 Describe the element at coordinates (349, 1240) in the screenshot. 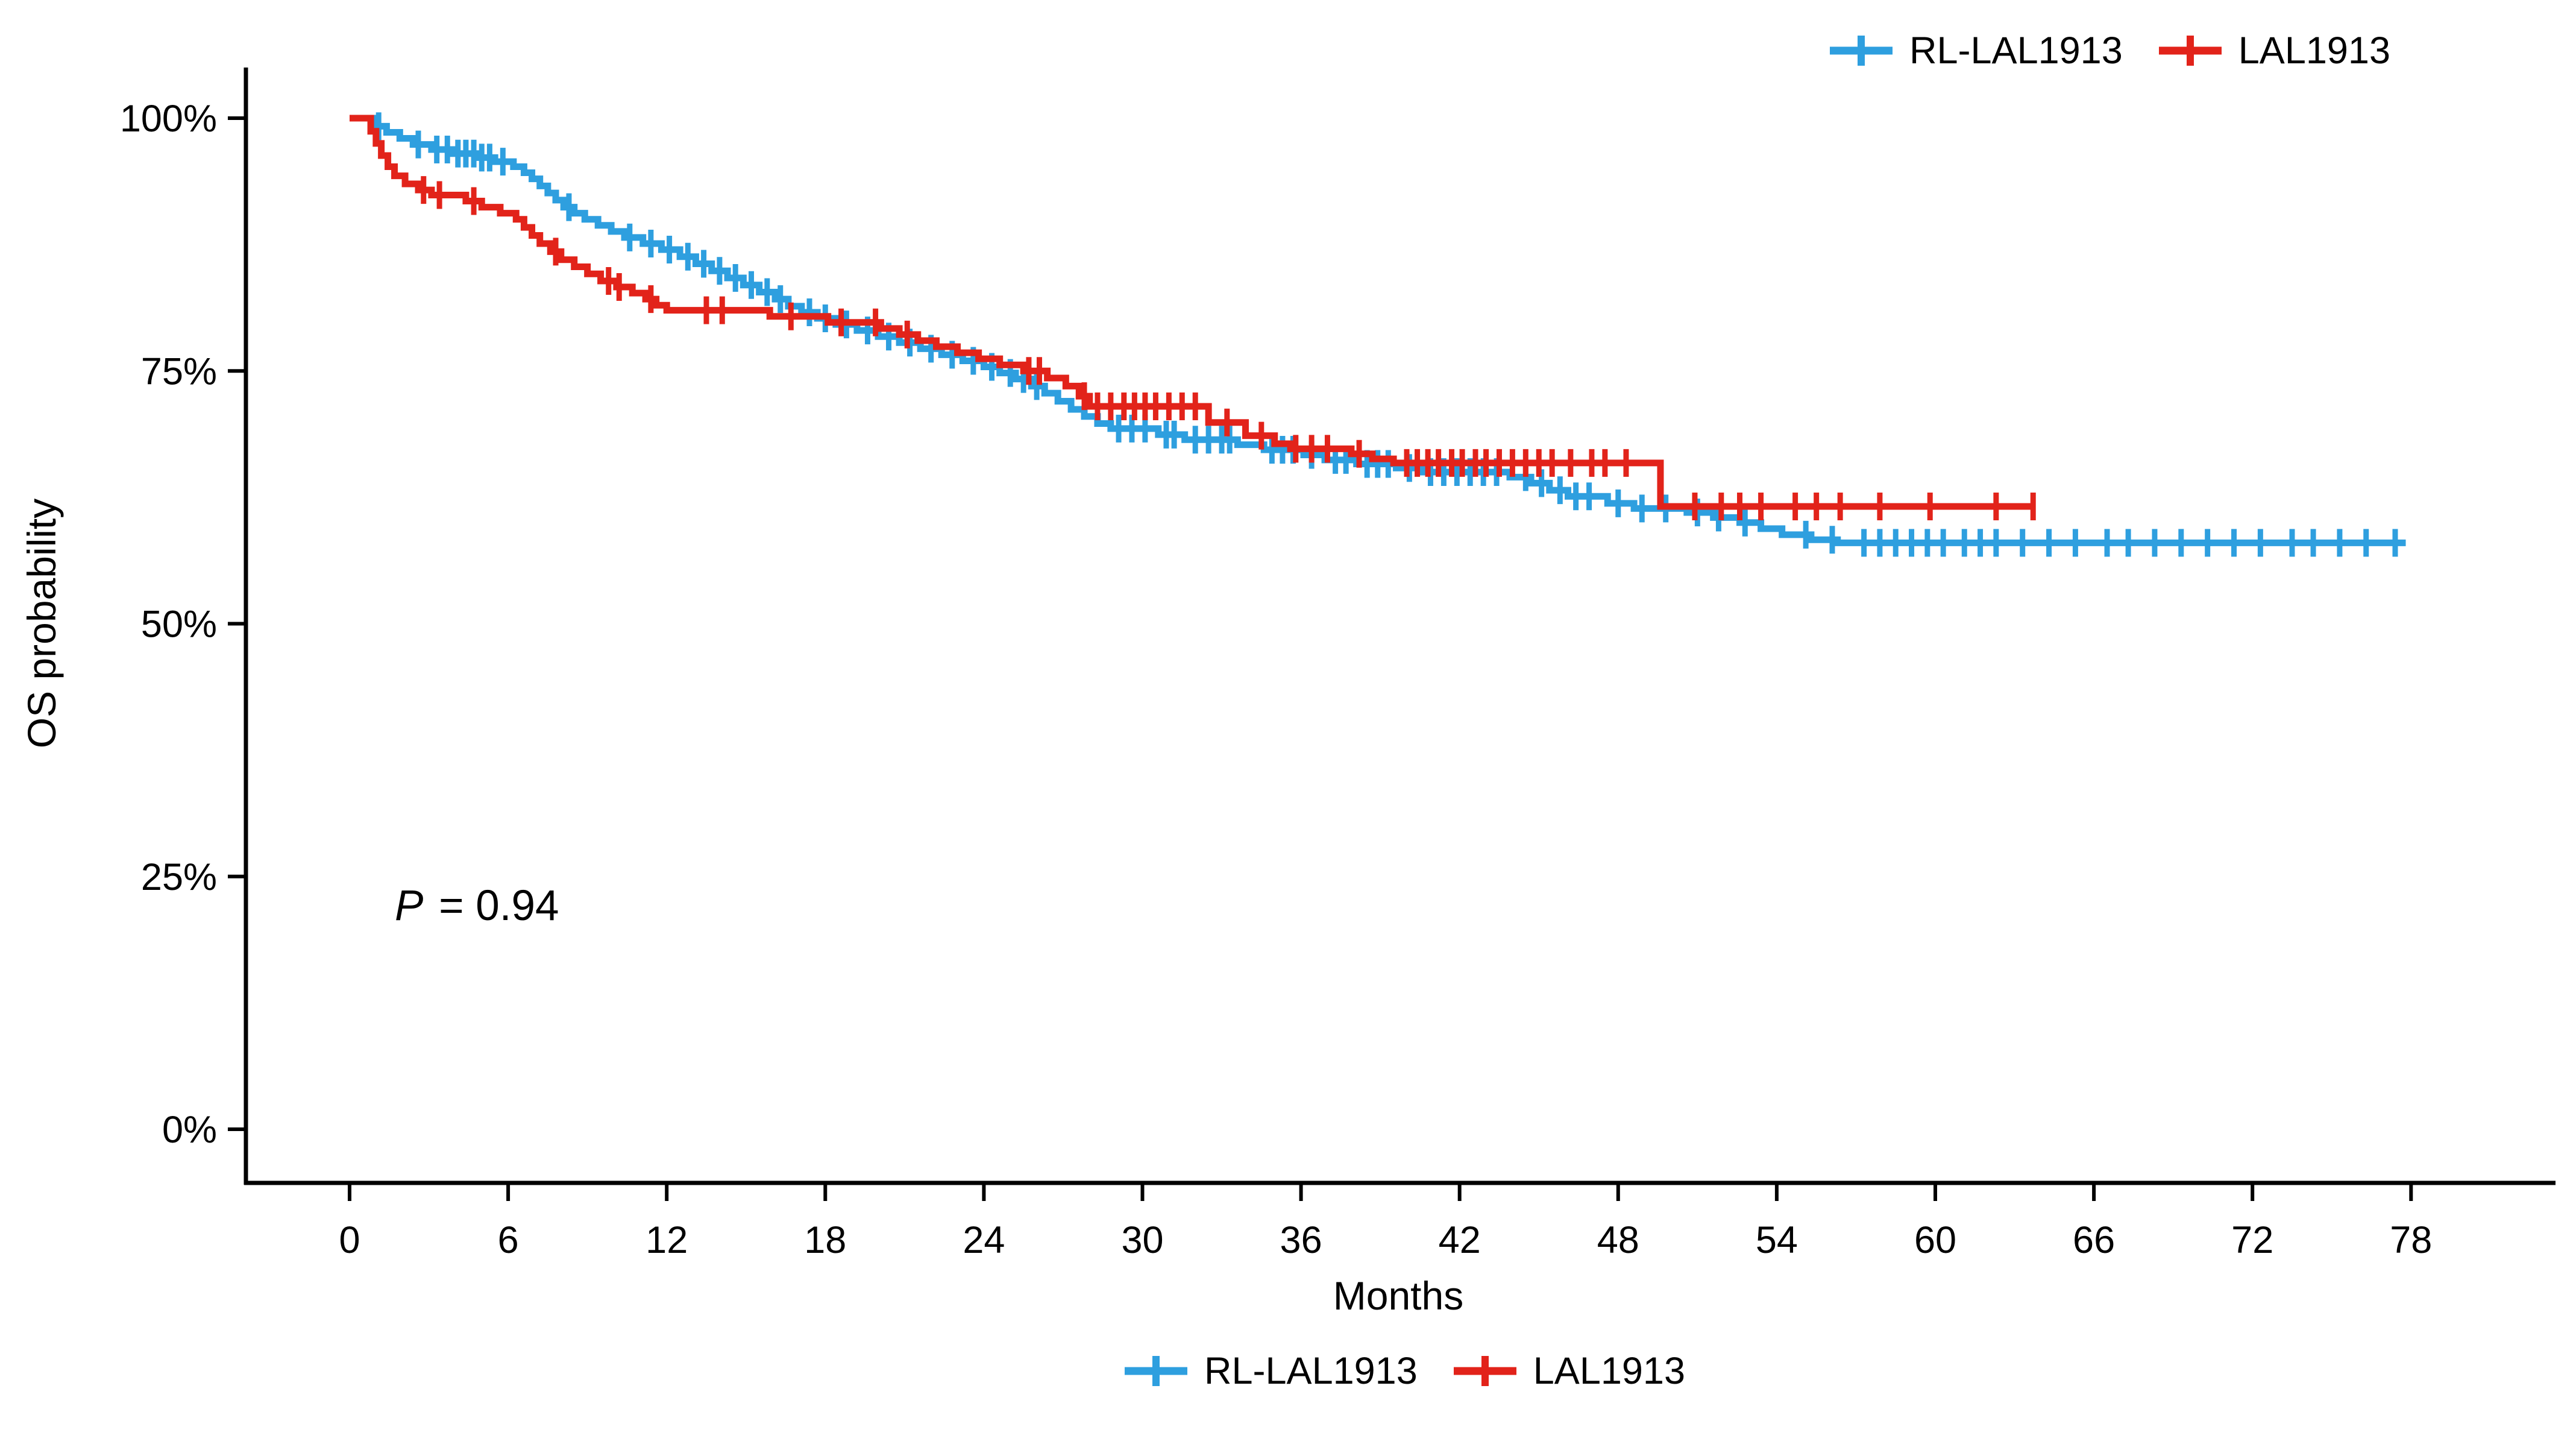

I see `x-tick-label: 0` at that location.